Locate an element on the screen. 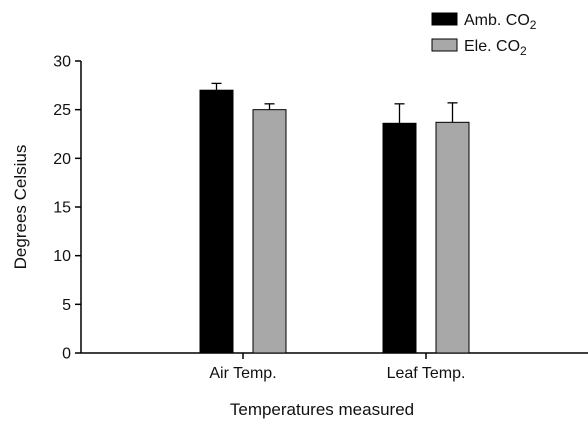 The image size is (588, 424). y-ticks: 0 5 10 15 20 25 30 is located at coordinates (67, 208).